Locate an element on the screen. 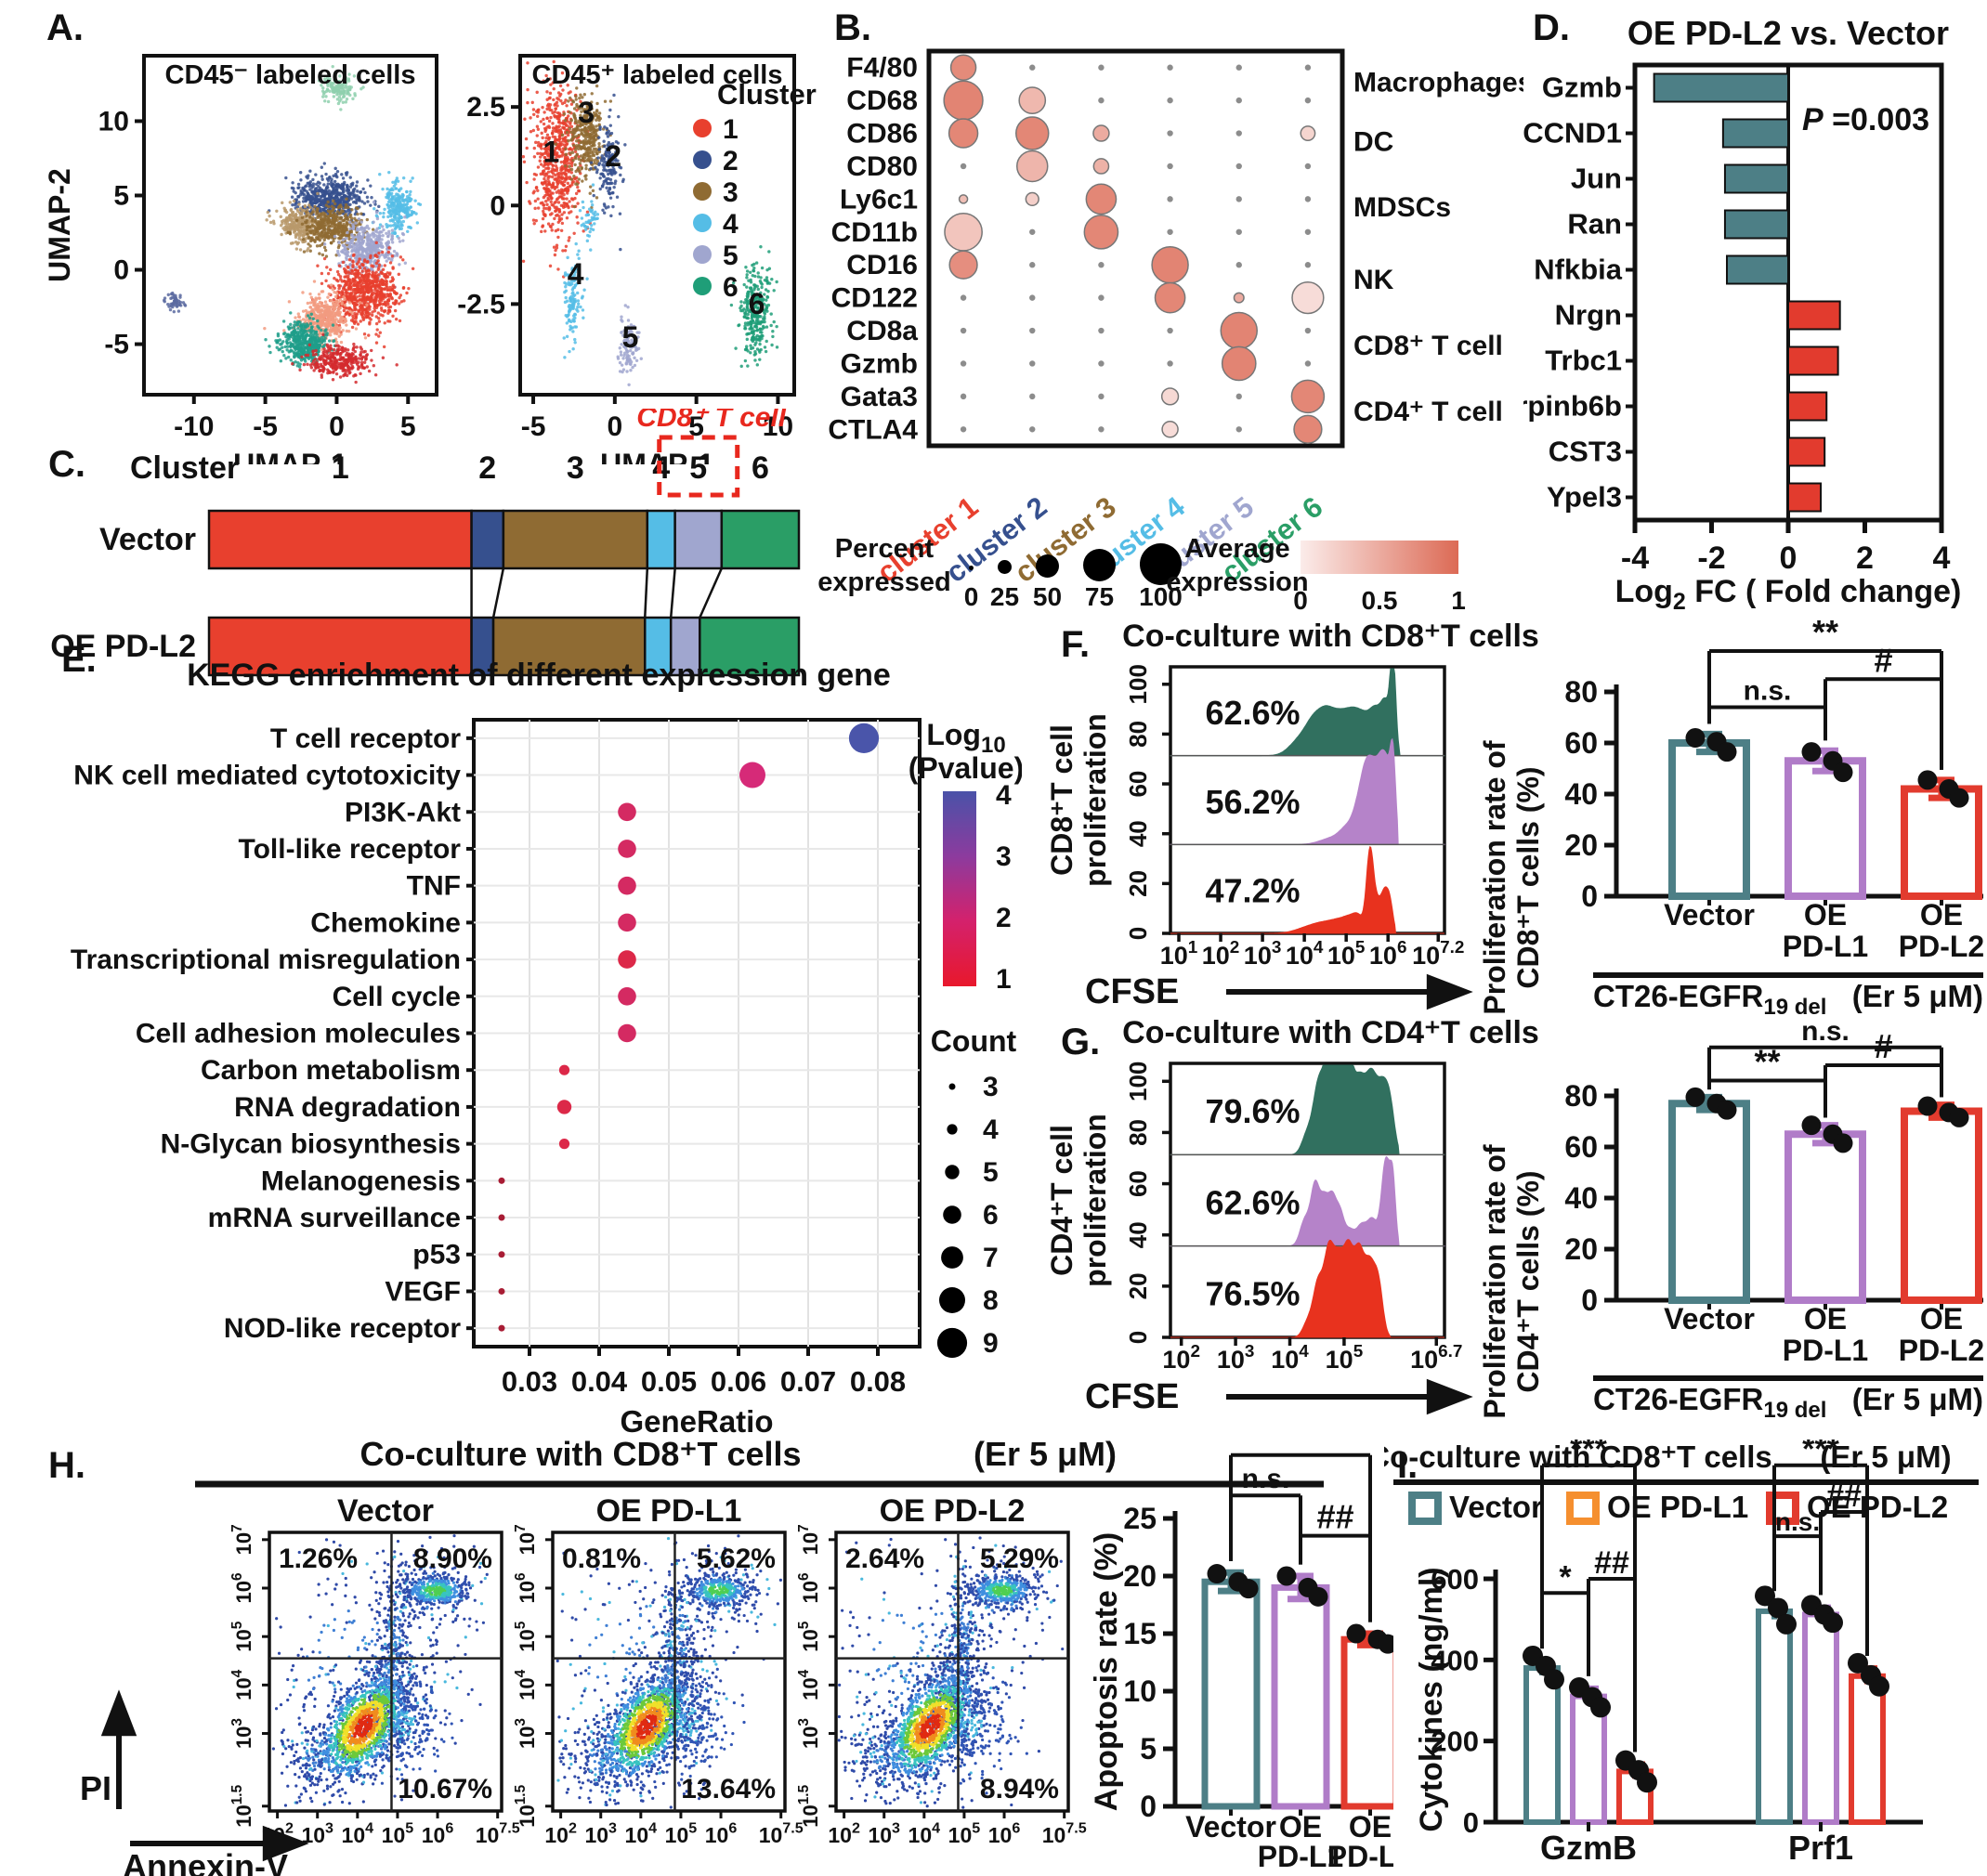 Image resolution: width=1987 pixels, height=1876 pixels. panel-label-b: B. is located at coordinates (852, 27).